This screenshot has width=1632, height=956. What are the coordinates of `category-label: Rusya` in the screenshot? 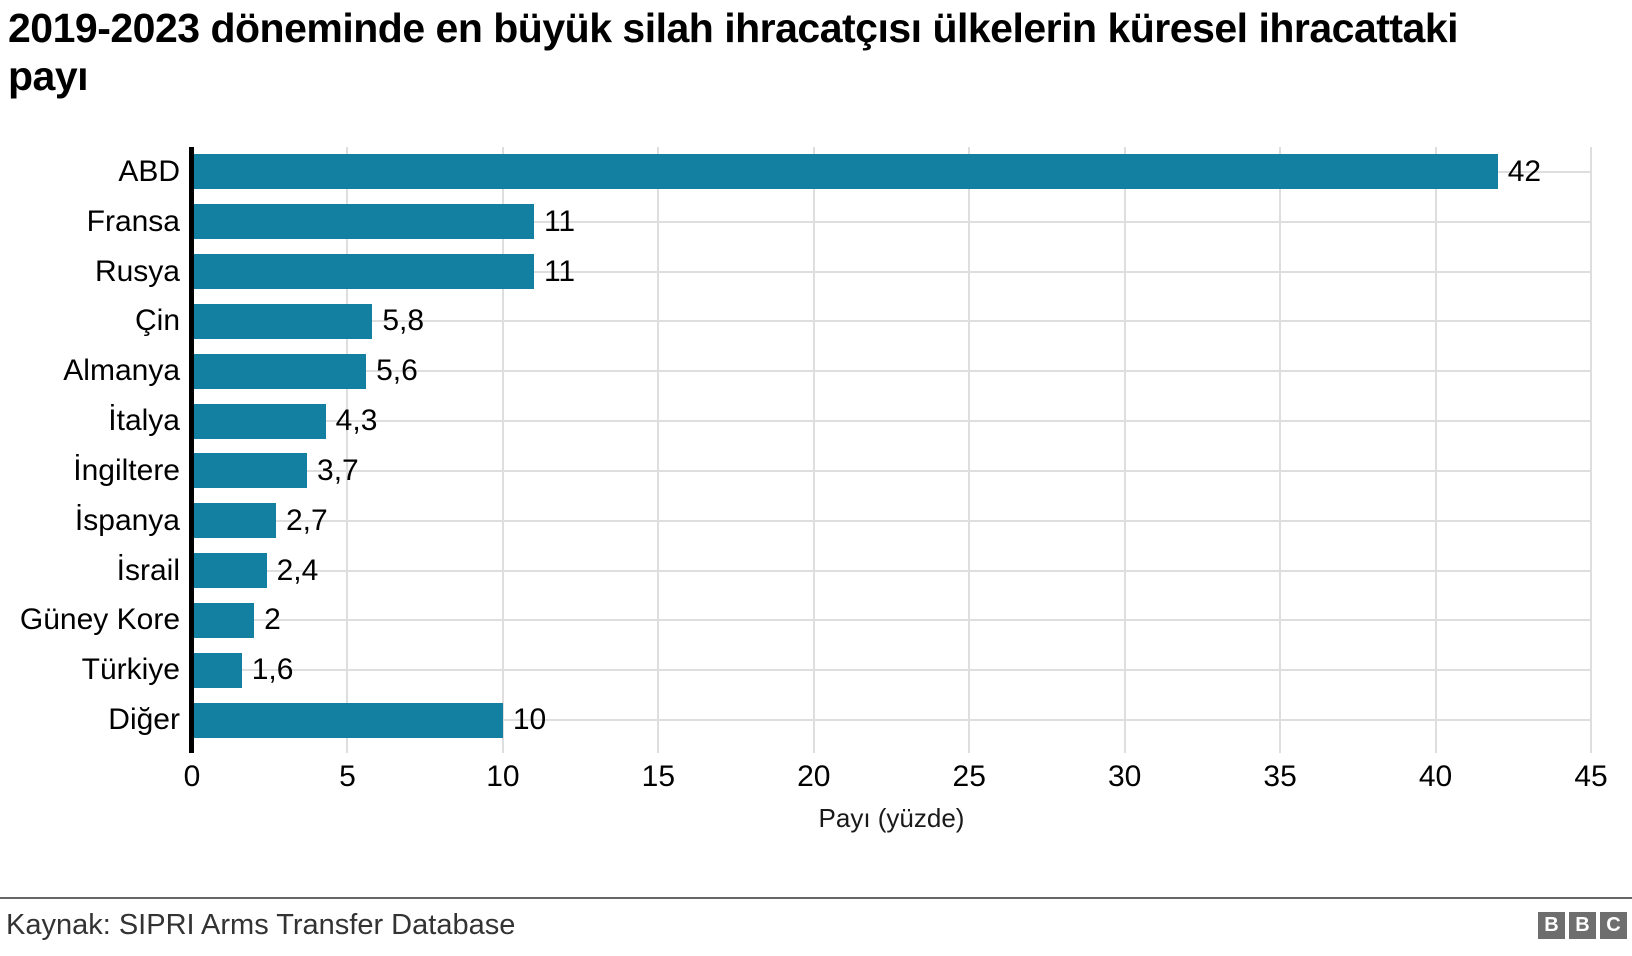 It's located at (137, 271).